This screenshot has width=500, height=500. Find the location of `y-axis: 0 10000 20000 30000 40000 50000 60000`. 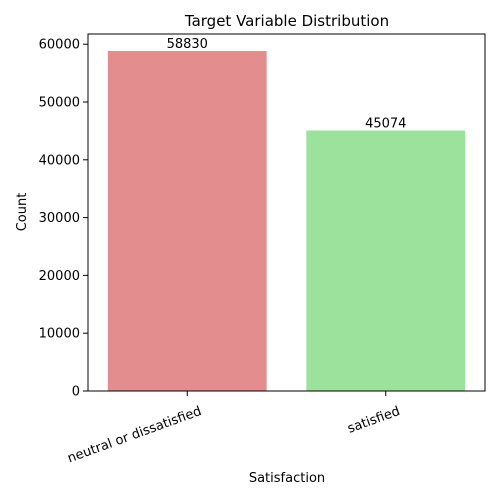

y-axis: 0 10000 20000 30000 40000 50000 60000 is located at coordinates (63, 219).